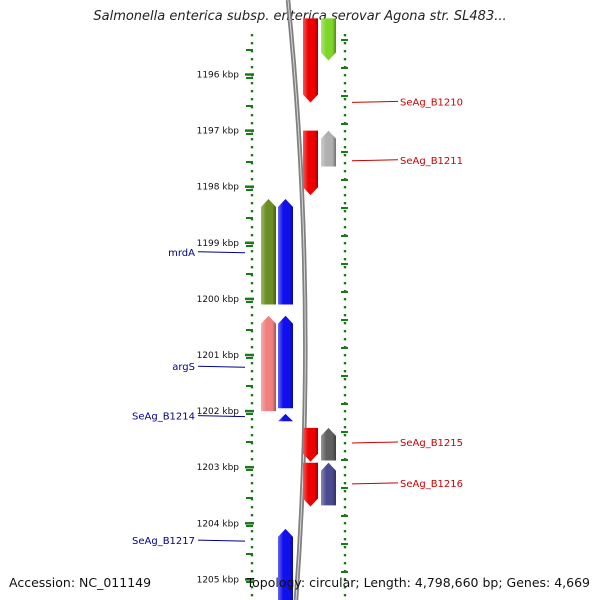 The image size is (600, 600). Describe the element at coordinates (285, 252) in the screenshot. I see `feature-blue-mrda` at that location.